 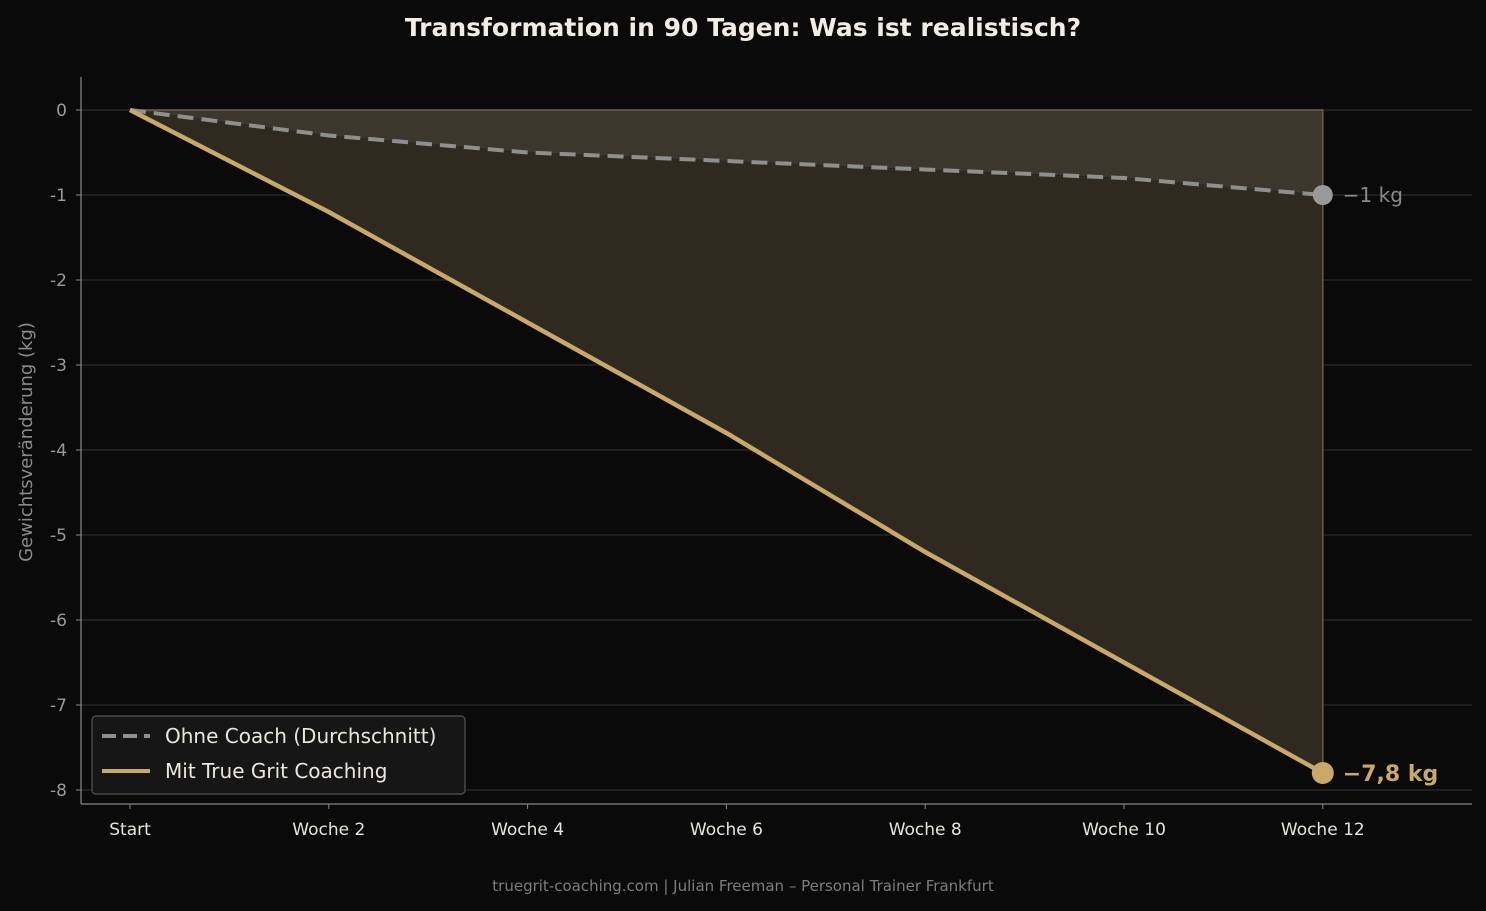 What do you see at coordinates (1373, 195) in the screenshot?
I see `end-label-ohne-coach: −1 kg` at bounding box center [1373, 195].